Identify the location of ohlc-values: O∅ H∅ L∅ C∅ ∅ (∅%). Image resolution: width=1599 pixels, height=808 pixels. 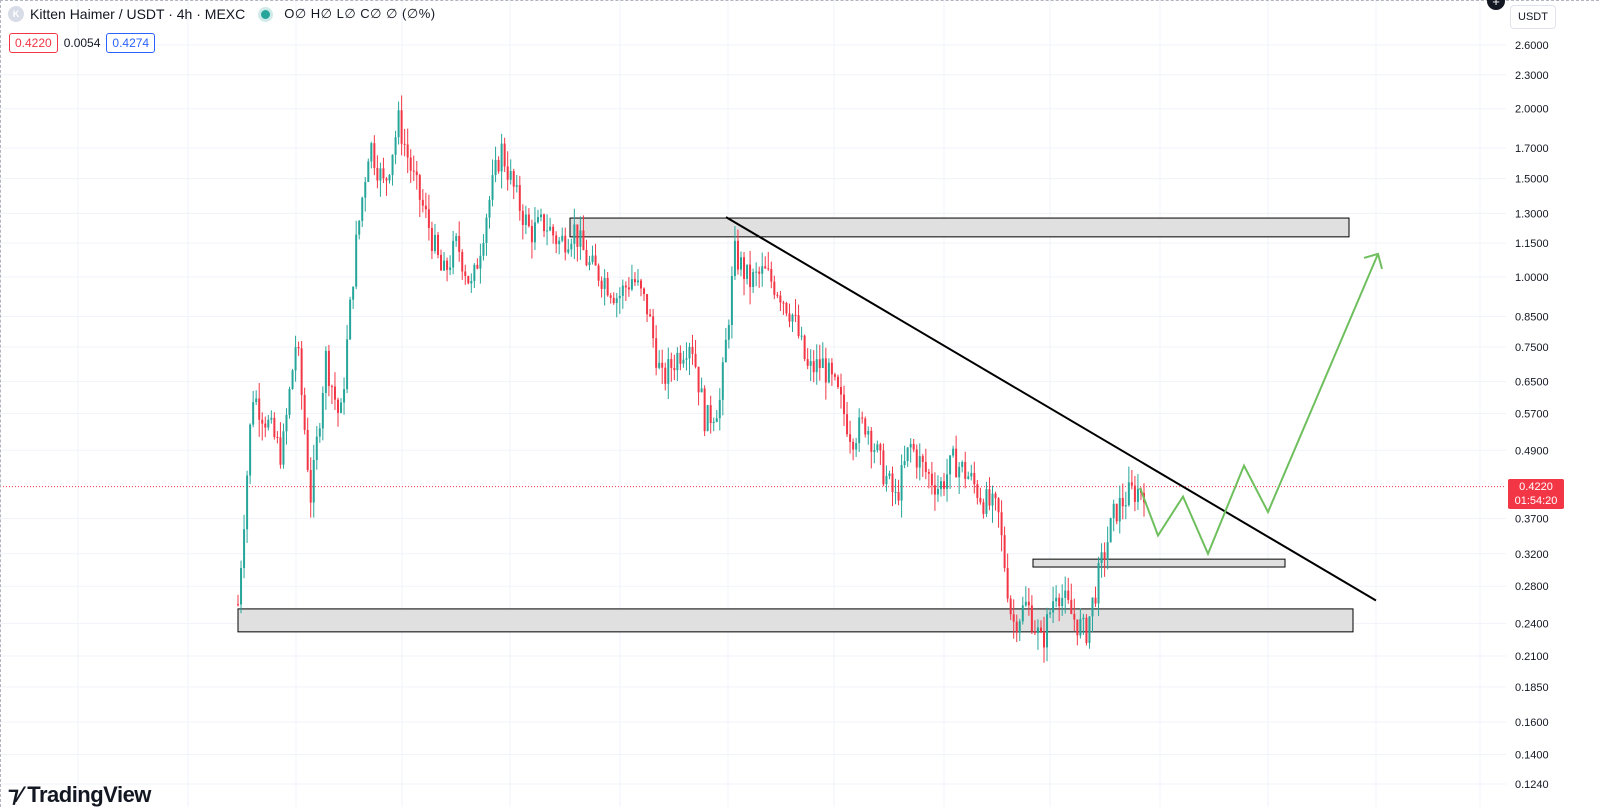
(360, 13).